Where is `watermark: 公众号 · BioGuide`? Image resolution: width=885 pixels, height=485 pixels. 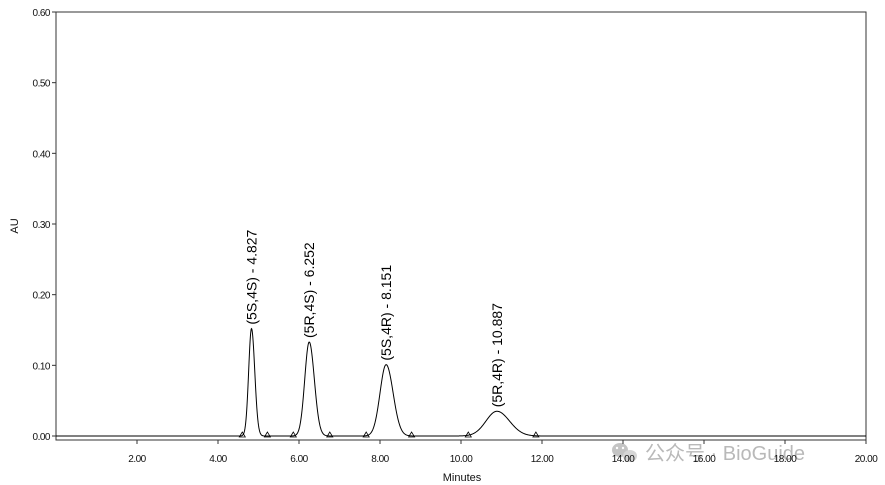
watermark: 公众号 · BioGuide is located at coordinates (708, 453).